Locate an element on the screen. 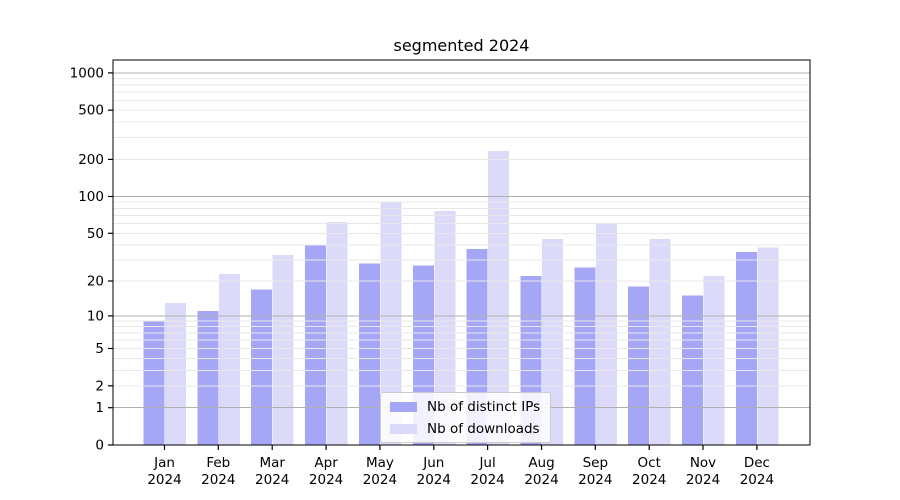  y-tick-label-100: 100 is located at coordinates (91, 197).